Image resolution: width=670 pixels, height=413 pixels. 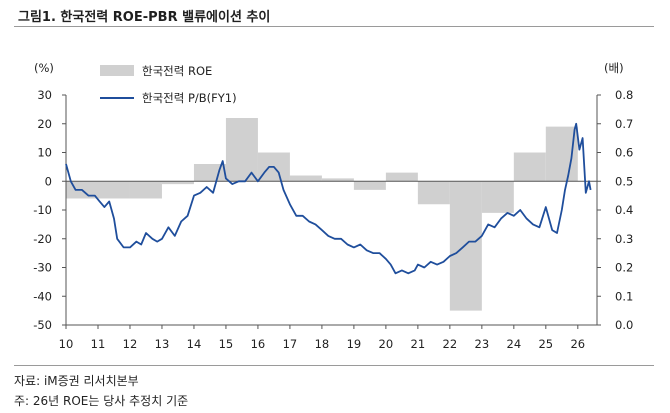 I want to click on footnote: 주: 26년 ROE는 당사 추정치 기준, so click(x=101, y=401).